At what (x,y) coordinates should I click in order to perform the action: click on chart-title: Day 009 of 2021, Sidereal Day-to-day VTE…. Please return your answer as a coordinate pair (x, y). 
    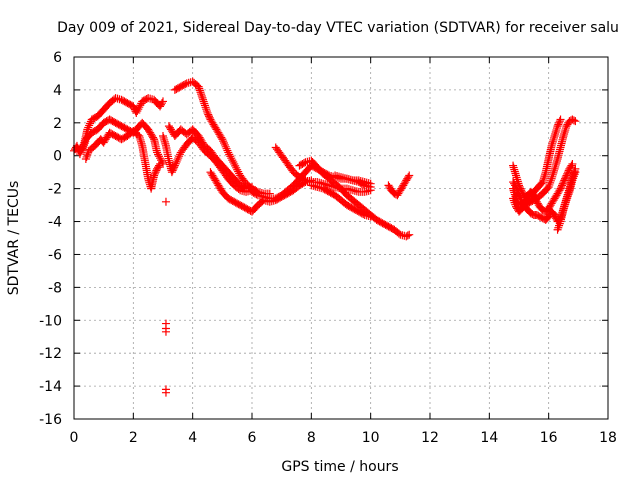
    Looking at the image, I should click on (338, 28).